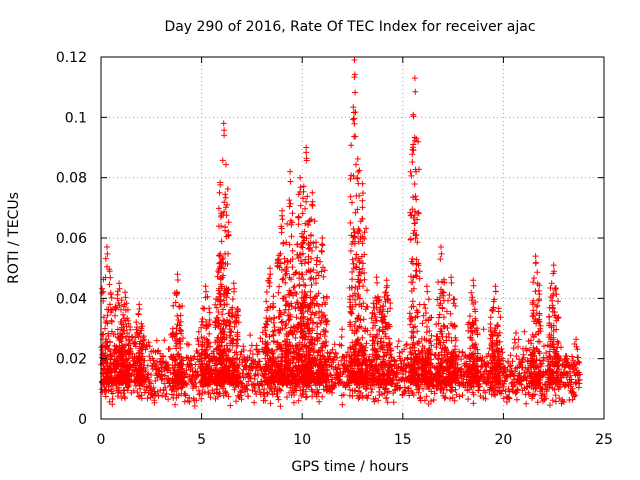 This screenshot has width=640, height=480. Describe the element at coordinates (503, 440) in the screenshot. I see `x-tick-label: 20` at that location.